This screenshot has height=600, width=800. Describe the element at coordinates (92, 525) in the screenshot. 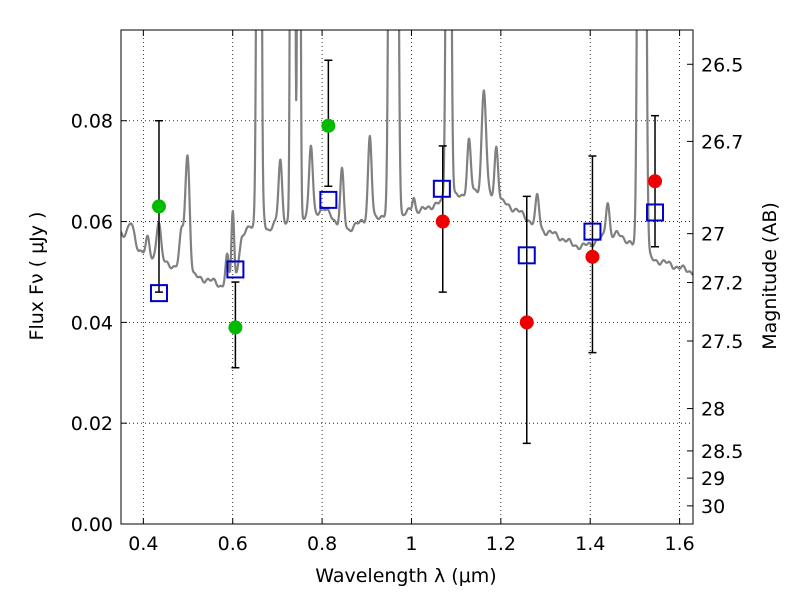

I see `y-tick-label: 0.00` at that location.